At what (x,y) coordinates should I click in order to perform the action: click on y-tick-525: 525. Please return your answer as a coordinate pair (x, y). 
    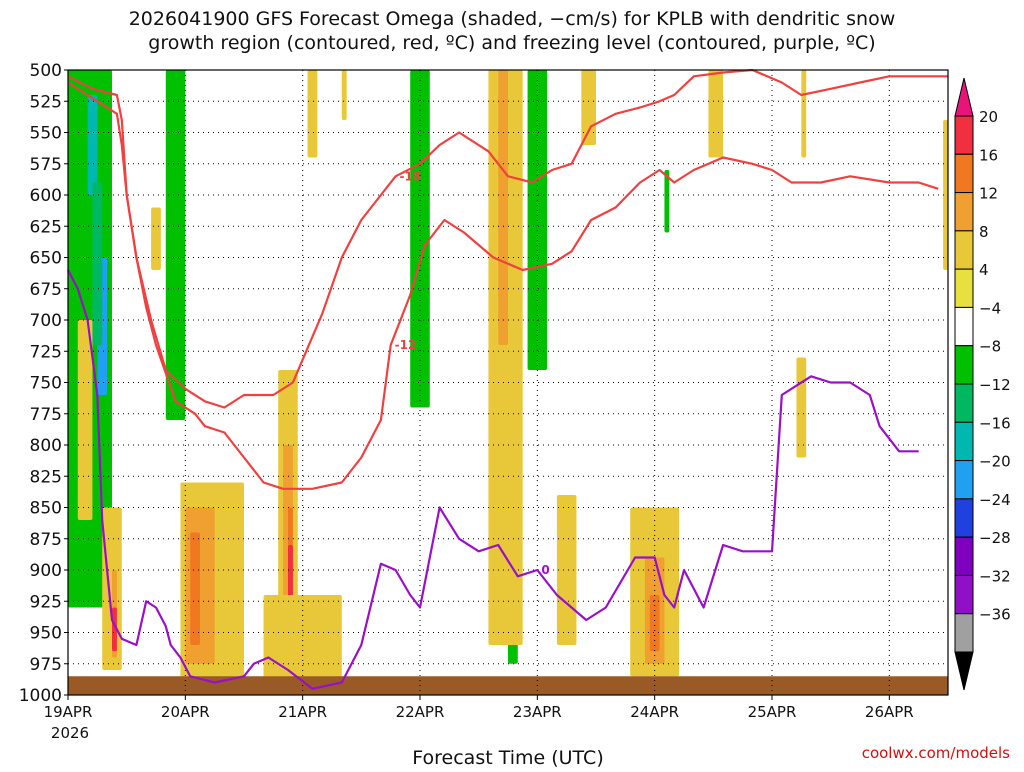
    Looking at the image, I should click on (46, 102).